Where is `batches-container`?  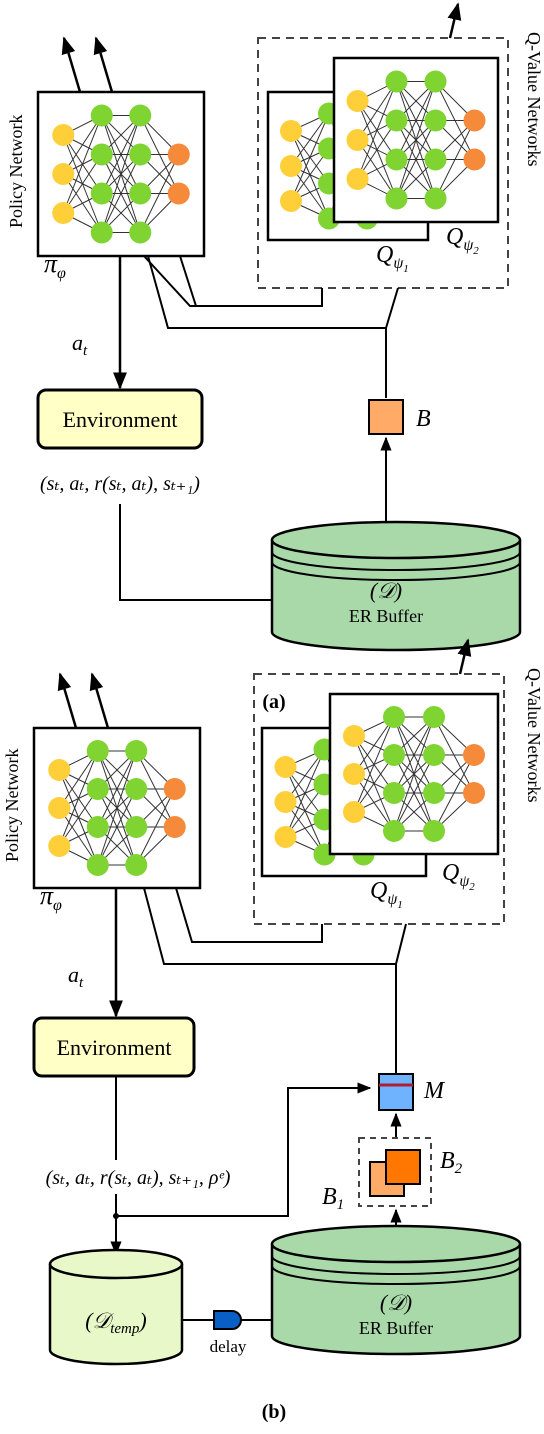 batches-container is located at coordinates (395, 1172).